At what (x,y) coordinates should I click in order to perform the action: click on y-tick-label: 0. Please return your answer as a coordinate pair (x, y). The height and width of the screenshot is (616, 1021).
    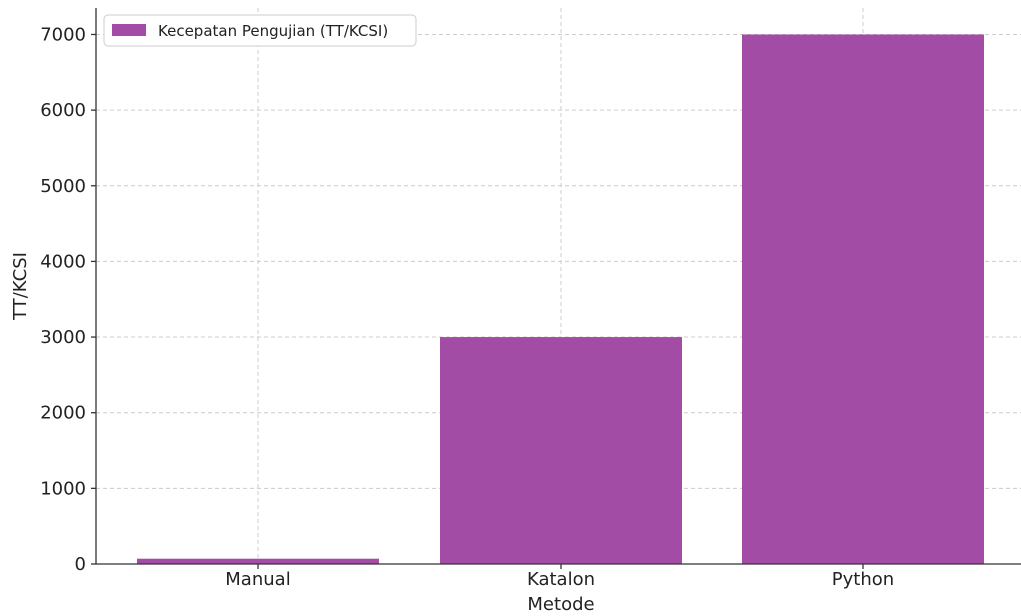
    Looking at the image, I should click on (80, 564).